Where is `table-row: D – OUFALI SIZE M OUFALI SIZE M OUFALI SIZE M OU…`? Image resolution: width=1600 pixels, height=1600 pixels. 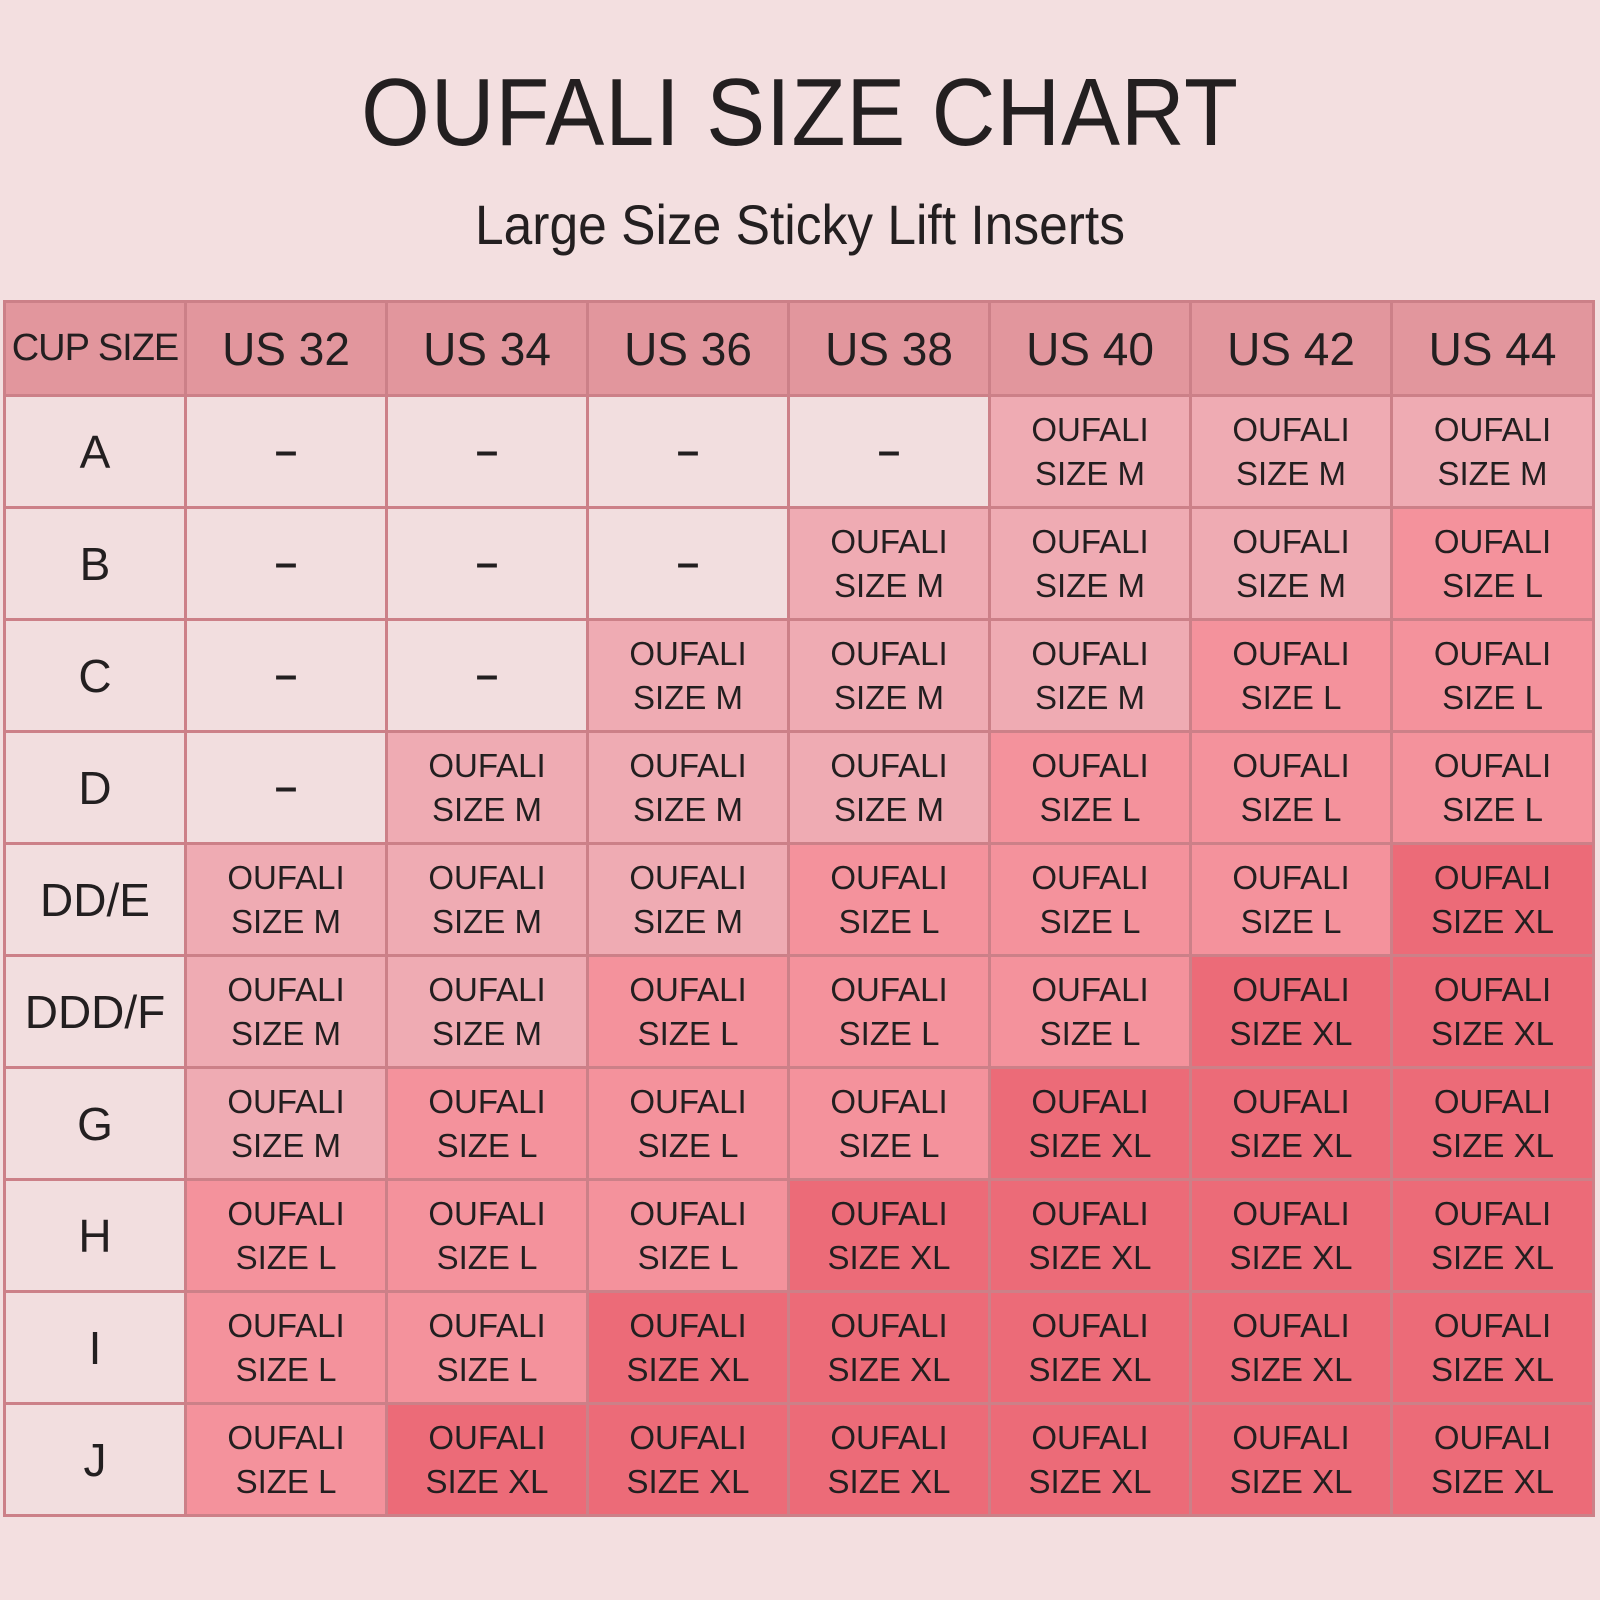 table-row: D – OUFALI SIZE M OUFALI SIZE M OUFALI SIZE M OU… is located at coordinates (799, 787).